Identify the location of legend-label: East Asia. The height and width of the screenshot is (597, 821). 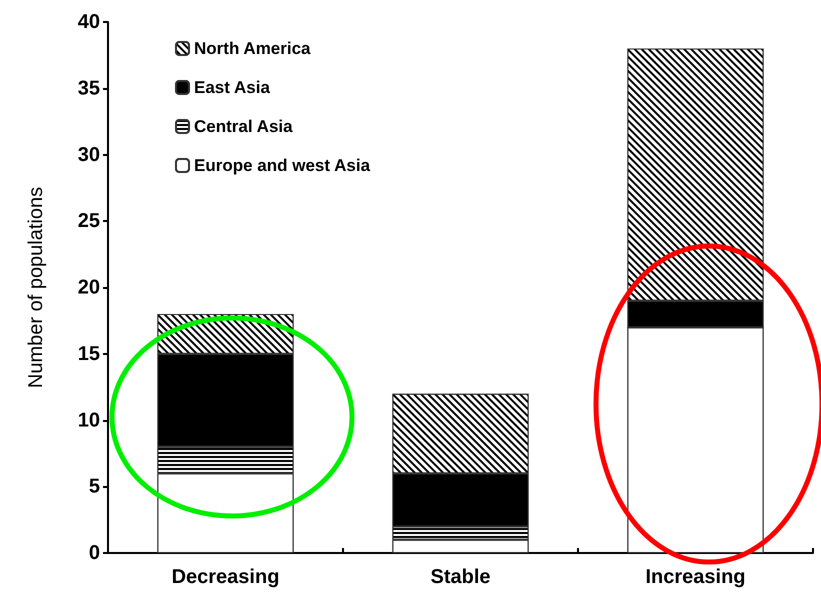
(232, 87).